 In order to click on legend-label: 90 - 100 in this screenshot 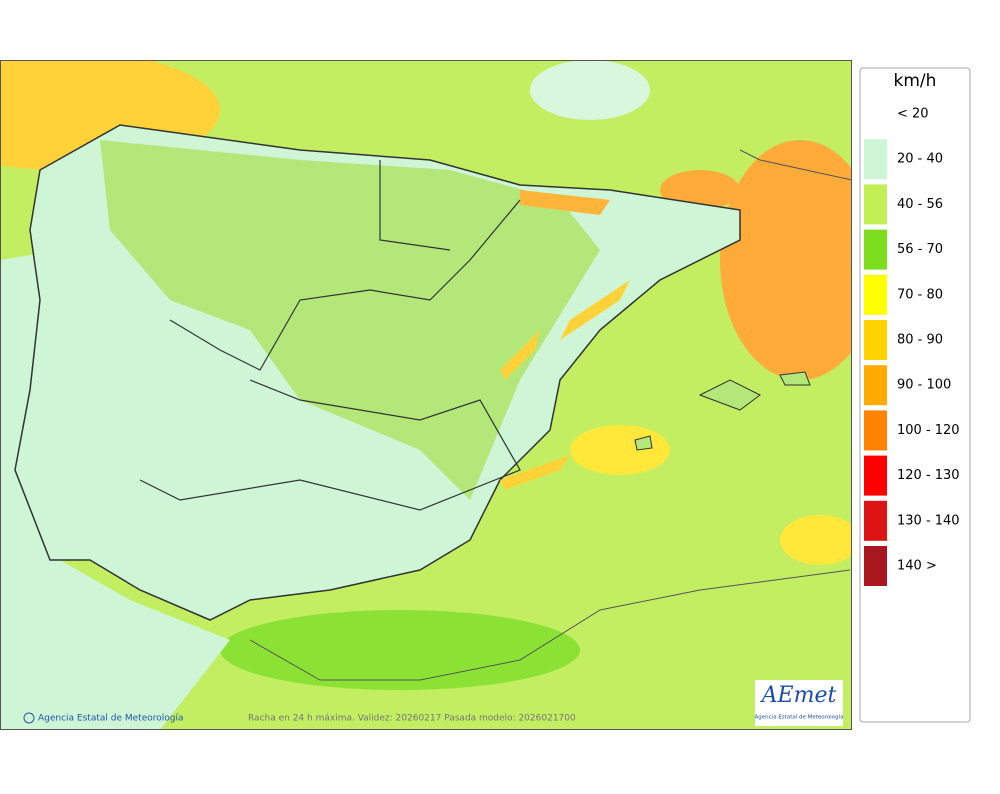, I will do `click(924, 385)`.